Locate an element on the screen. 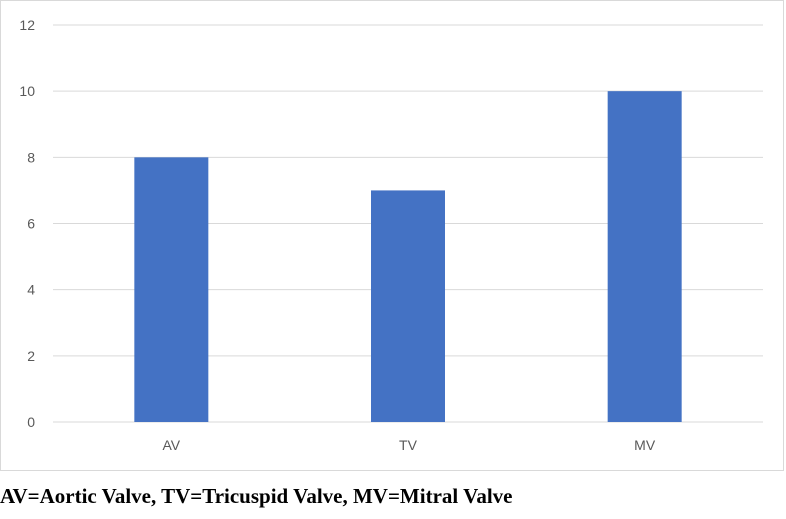 This screenshot has height=519, width=786. bar-av is located at coordinates (171, 290).